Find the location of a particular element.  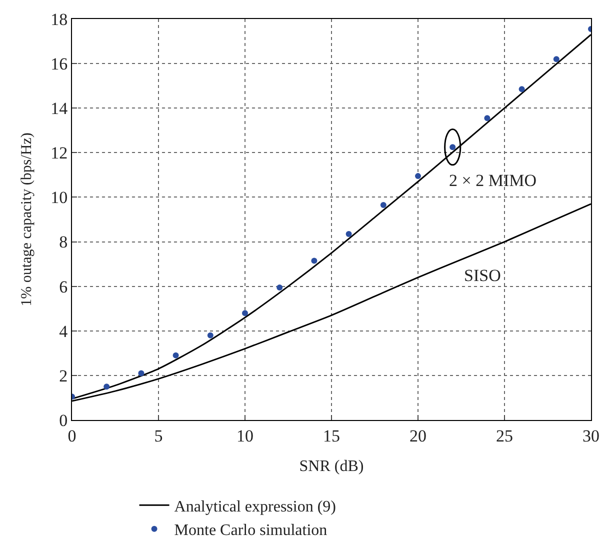

x-tick-label: 30 is located at coordinates (591, 436).